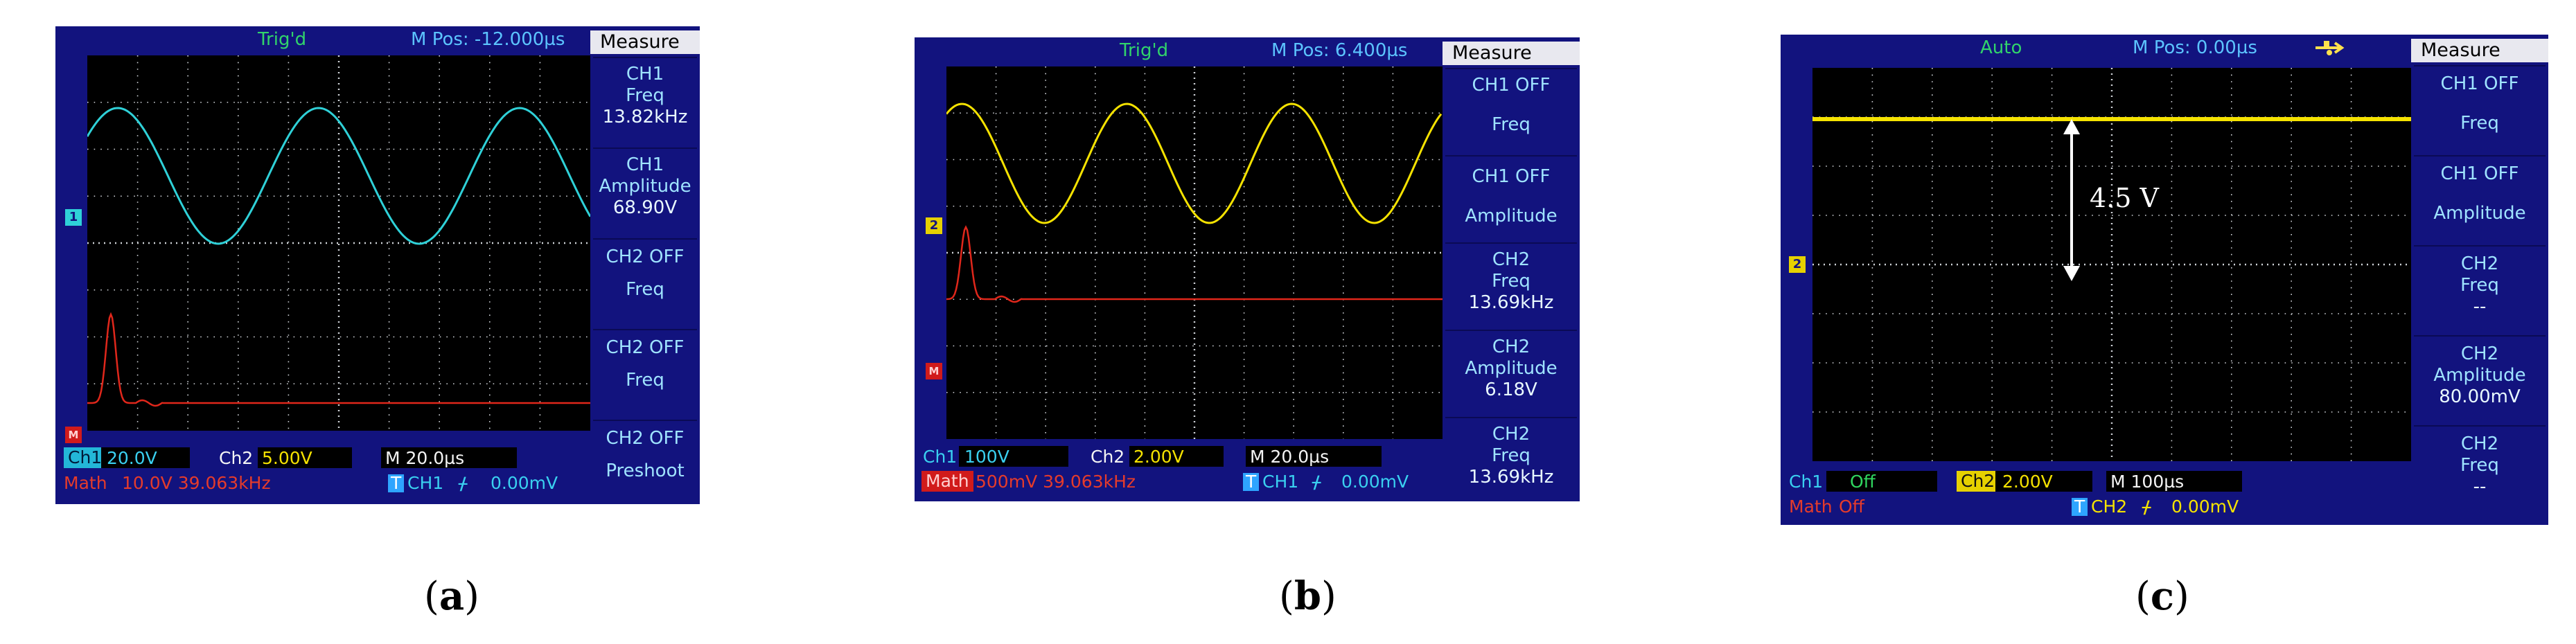 The width and height of the screenshot is (2576, 644). Describe the element at coordinates (2071, 200) in the screenshot. I see `double-arrow-icon` at that location.